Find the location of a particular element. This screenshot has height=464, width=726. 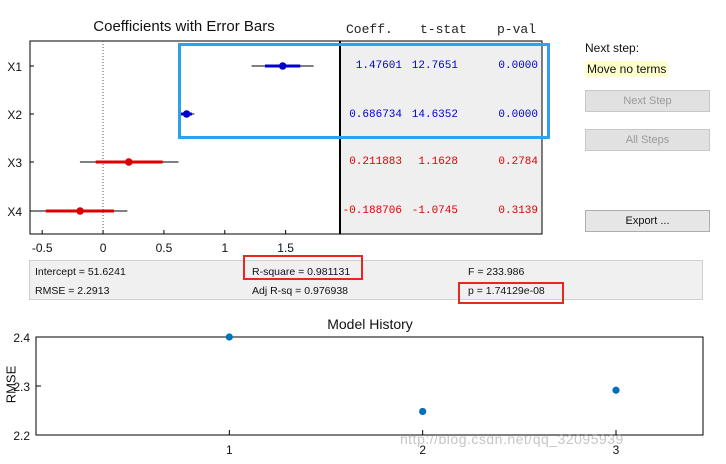

coef-chart-title: Coefficients with Error Bars is located at coordinates (184, 26).